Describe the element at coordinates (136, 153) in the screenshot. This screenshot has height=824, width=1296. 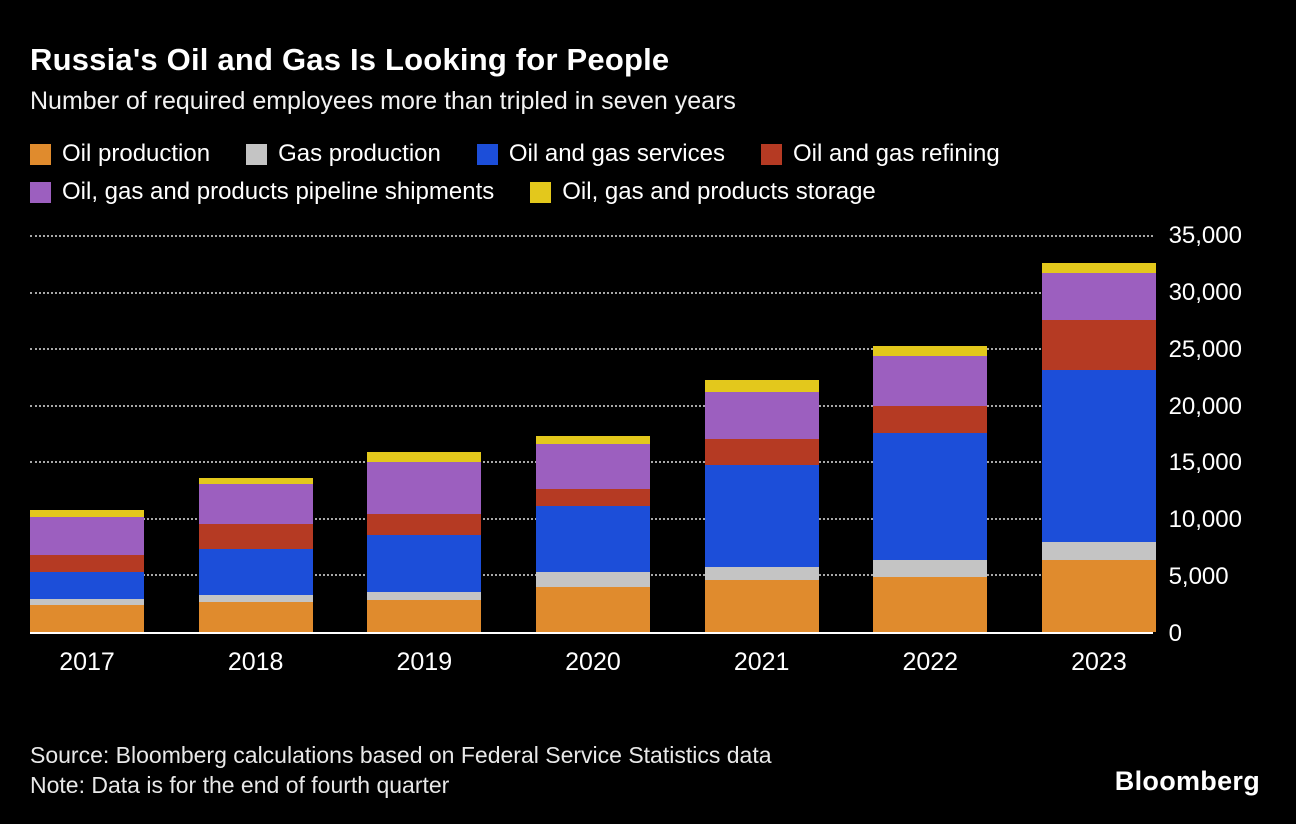
I see `legend-label: Oil production` at that location.